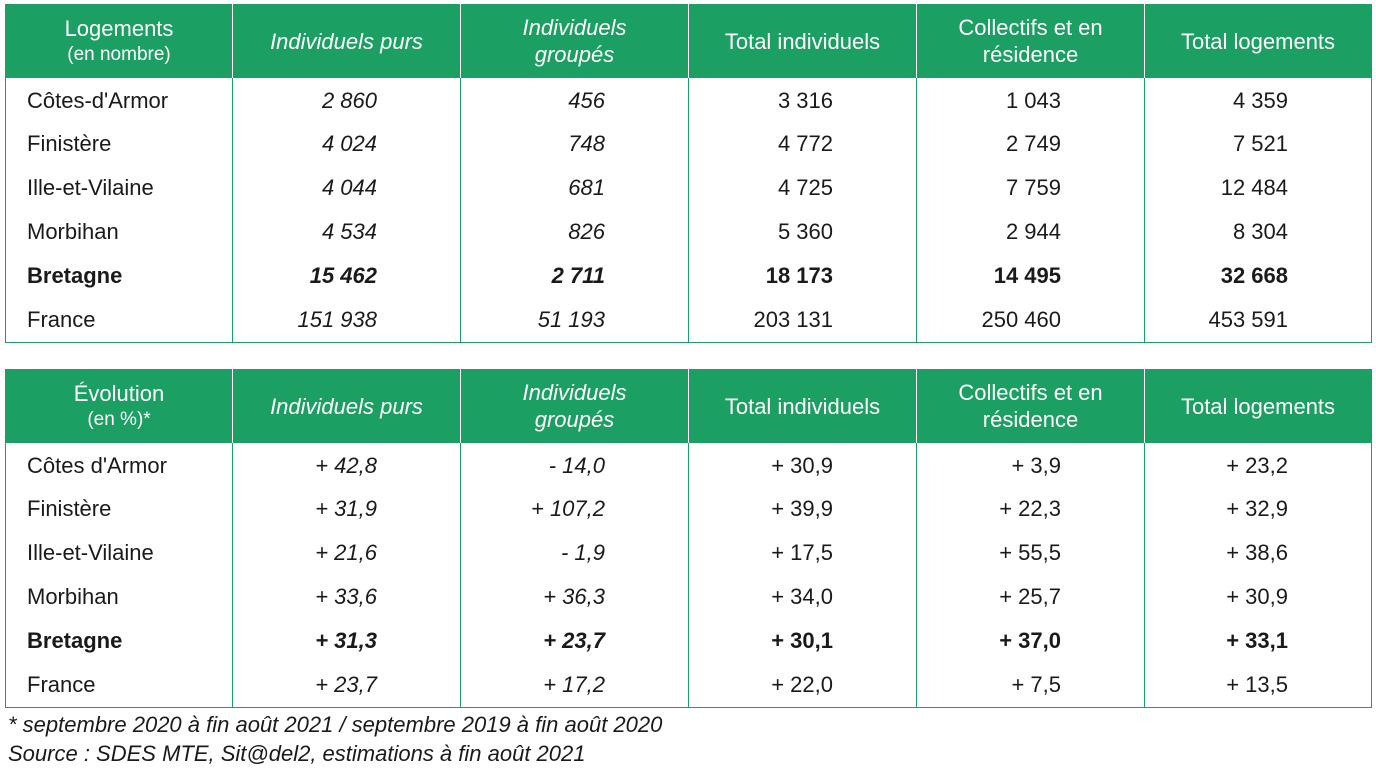 This screenshot has height=771, width=1376. Describe the element at coordinates (119, 465) in the screenshot. I see `row-label: Côtes d'Armor` at that location.